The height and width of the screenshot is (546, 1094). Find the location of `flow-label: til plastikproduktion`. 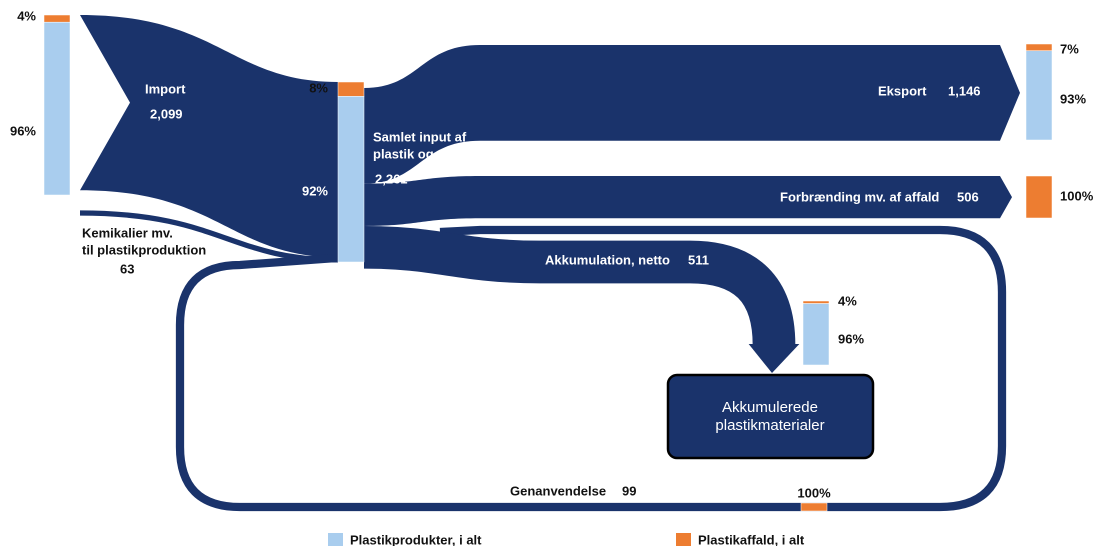

flow-label: til plastikproduktion is located at coordinates (144, 249).